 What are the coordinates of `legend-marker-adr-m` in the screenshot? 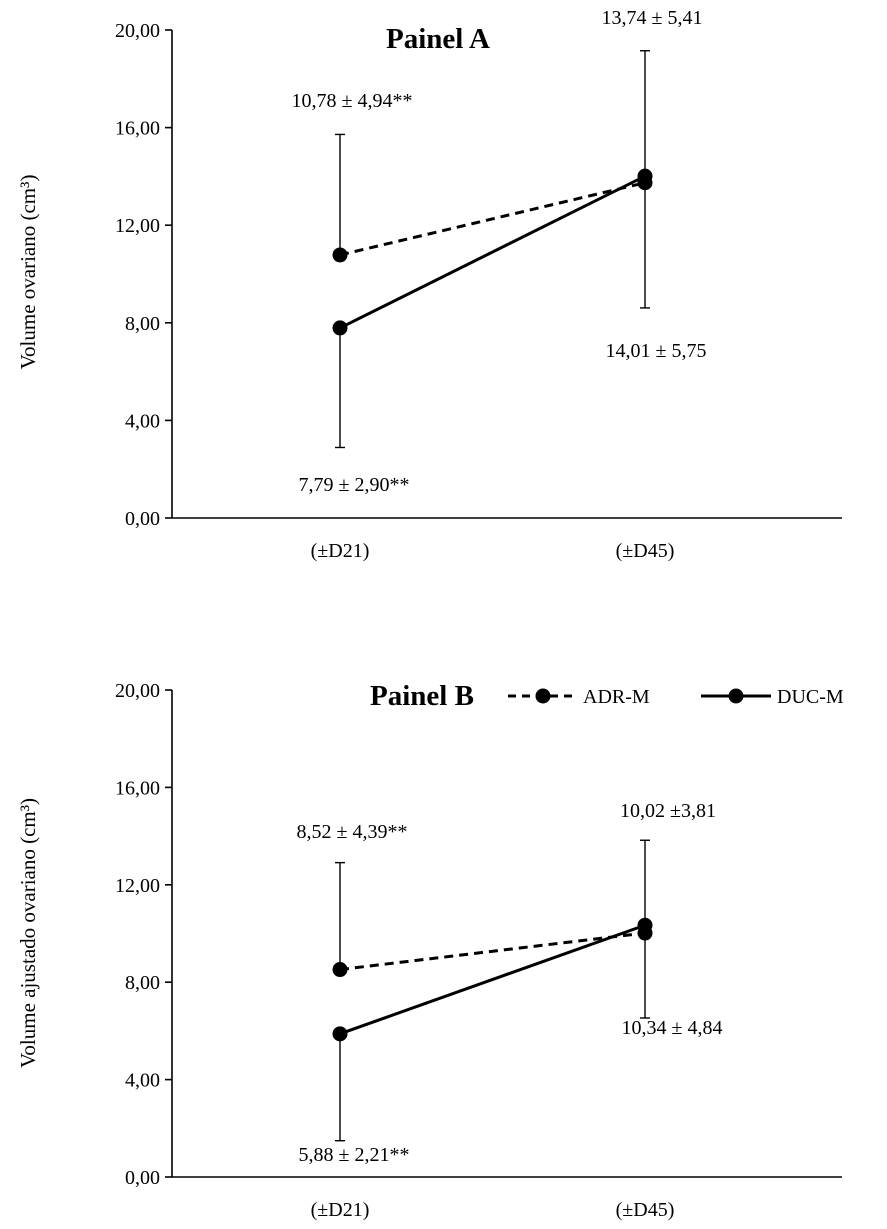 It's located at (543, 696).